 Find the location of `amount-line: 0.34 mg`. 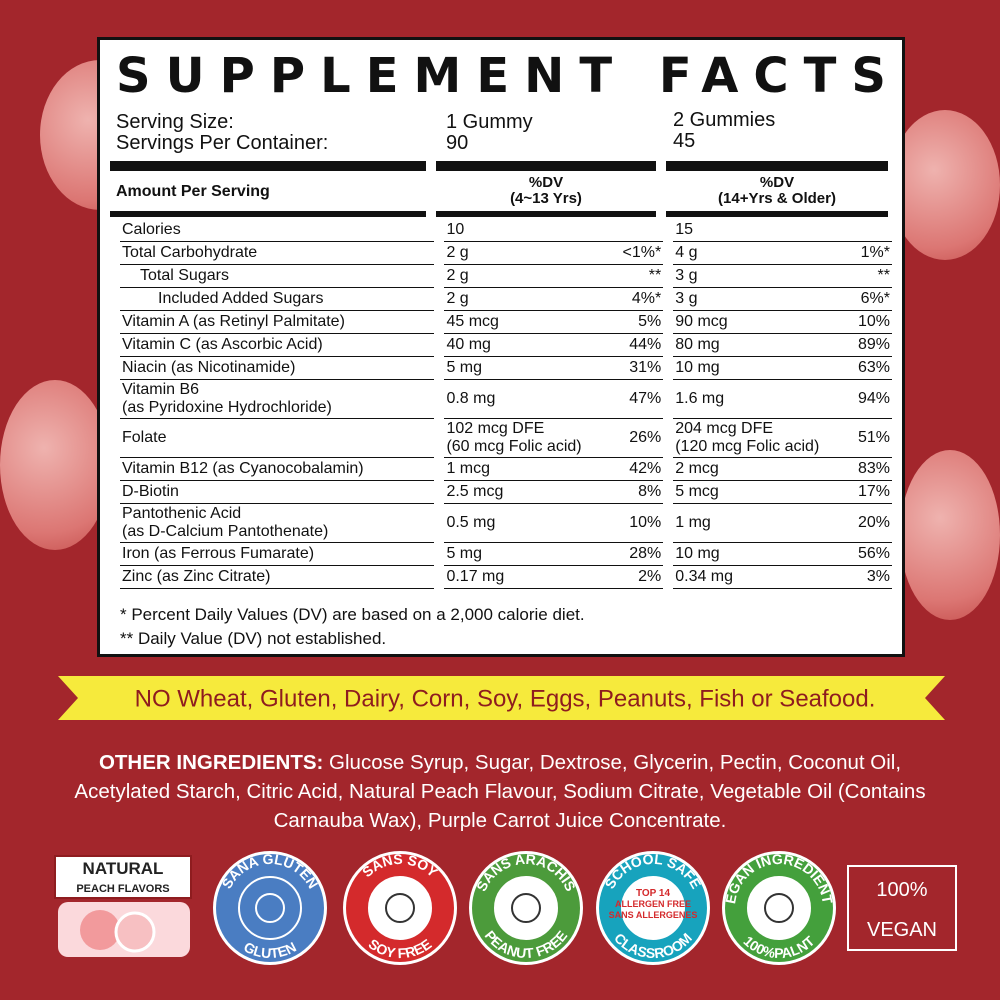

amount-line: 0.34 mg is located at coordinates (704, 576).